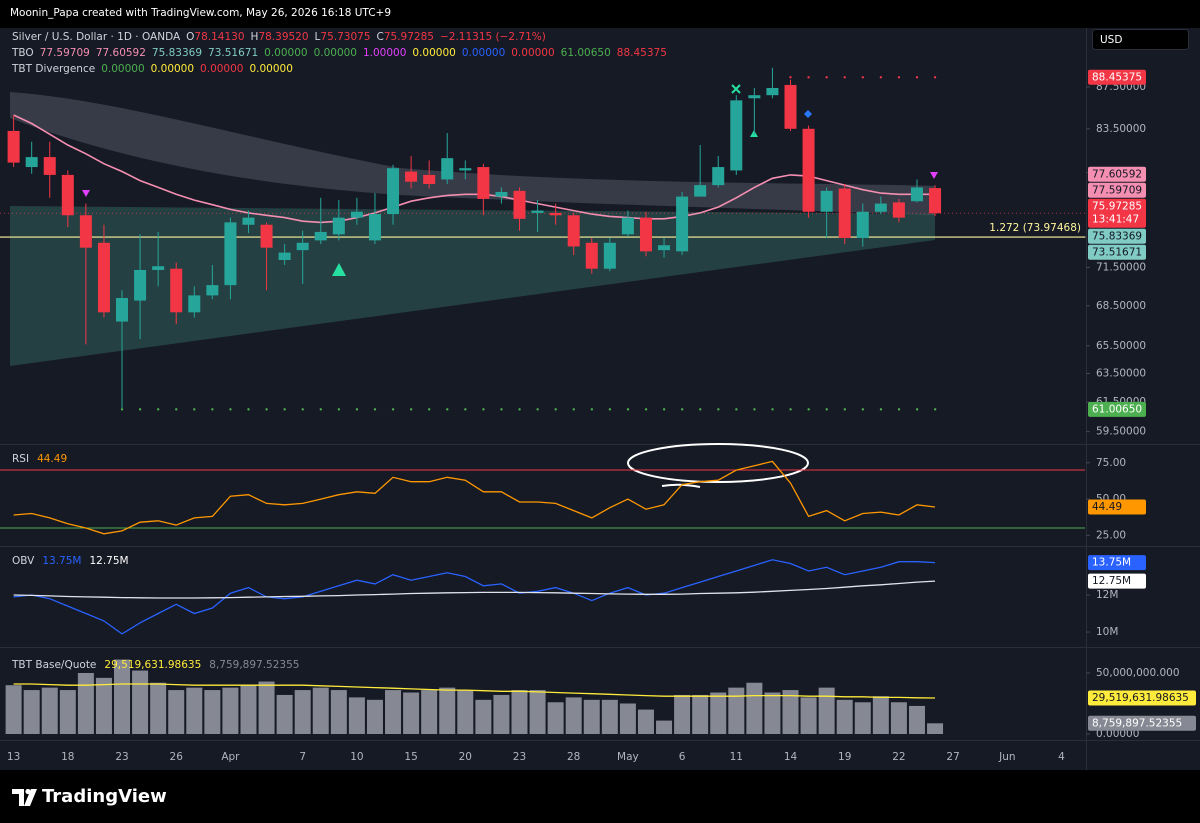 This screenshot has height=823, width=1200. I want to click on price-tag-label: 75.83369, so click(1117, 236).